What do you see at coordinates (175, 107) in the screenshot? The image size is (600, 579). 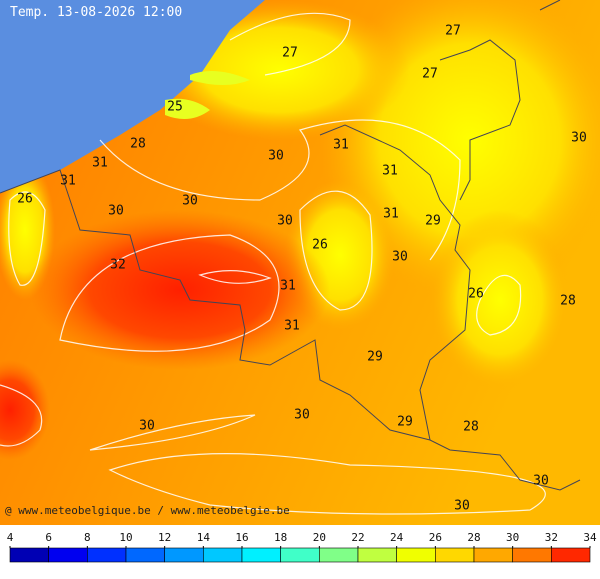 I see `temperature-label: 25` at bounding box center [175, 107].